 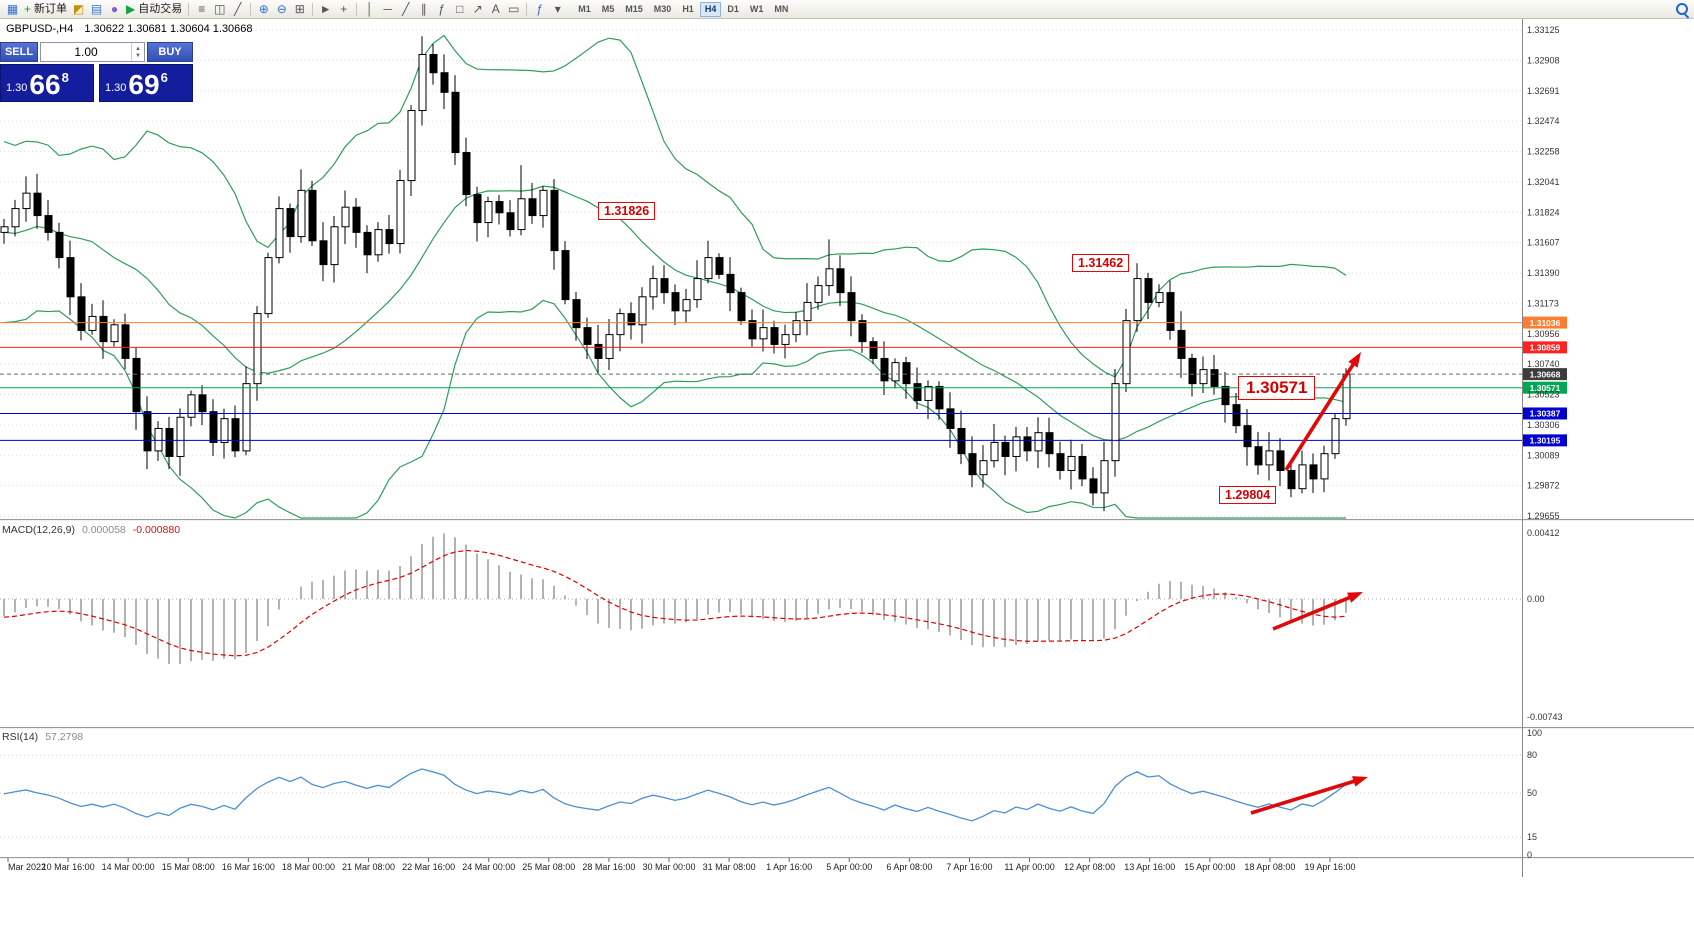 I want to click on timeframe-m1: M1, so click(x=584, y=9).